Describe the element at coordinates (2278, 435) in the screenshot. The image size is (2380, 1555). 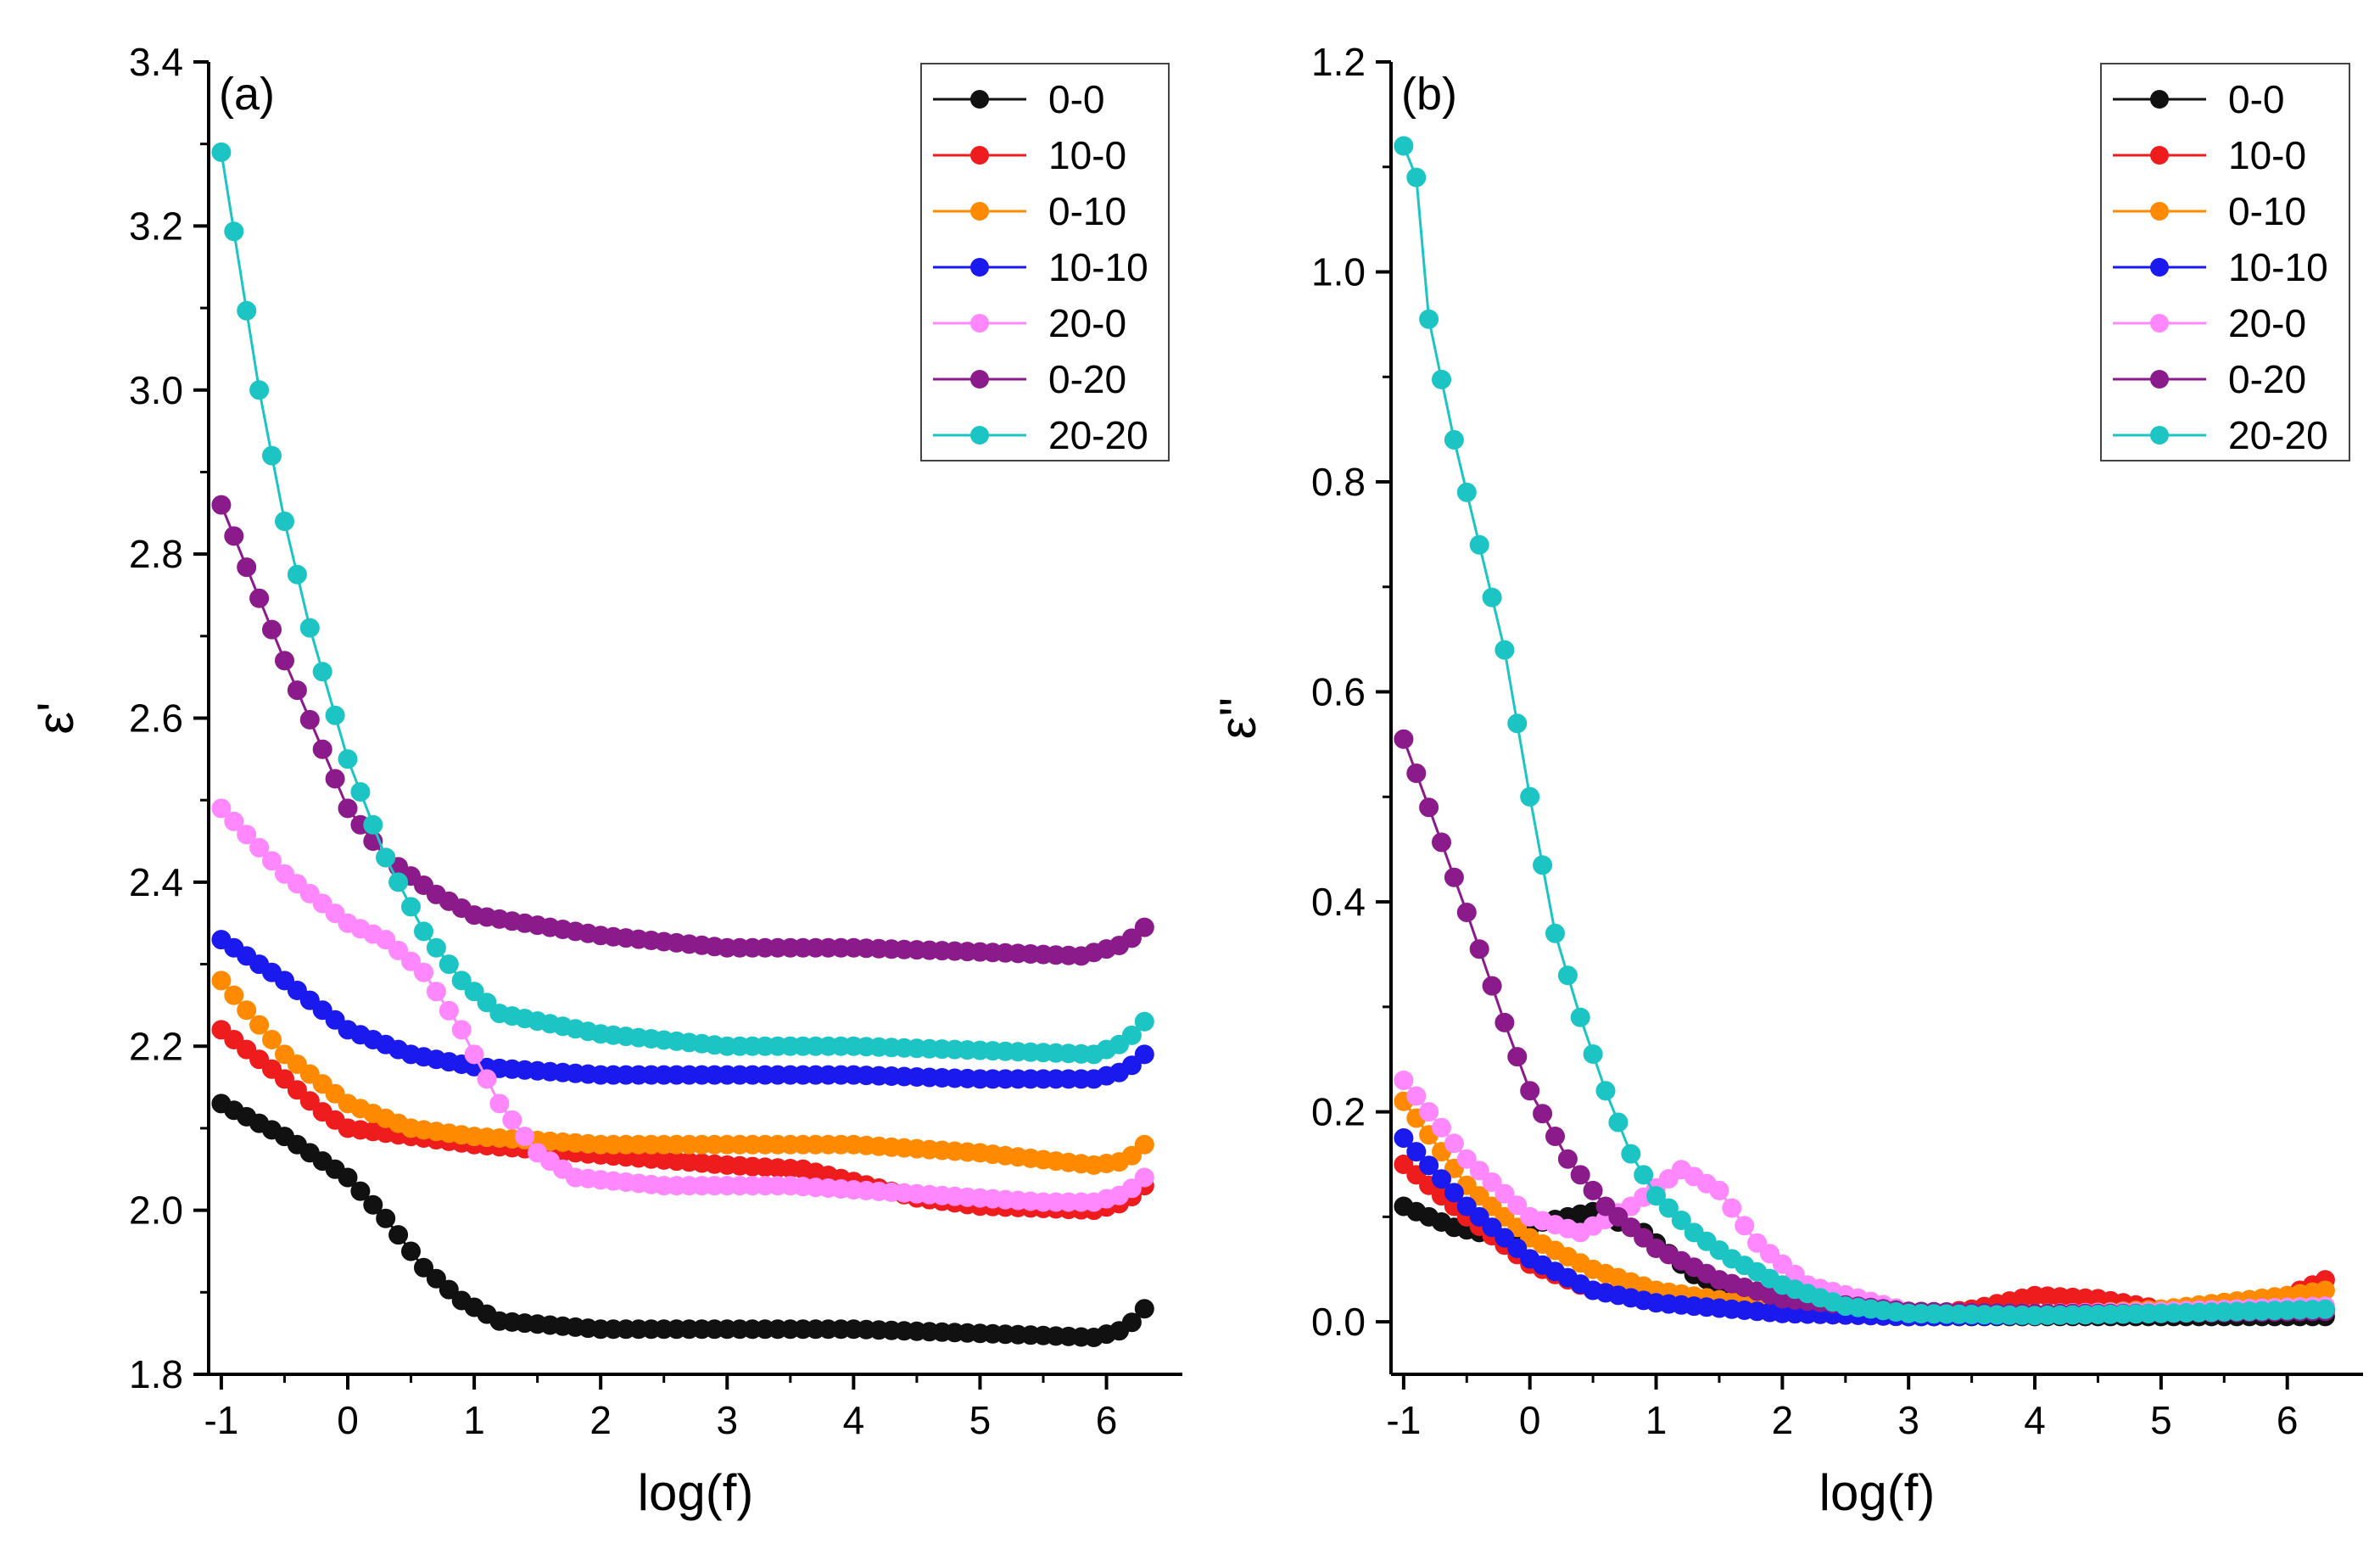
I see `legend-label: 20-20` at that location.